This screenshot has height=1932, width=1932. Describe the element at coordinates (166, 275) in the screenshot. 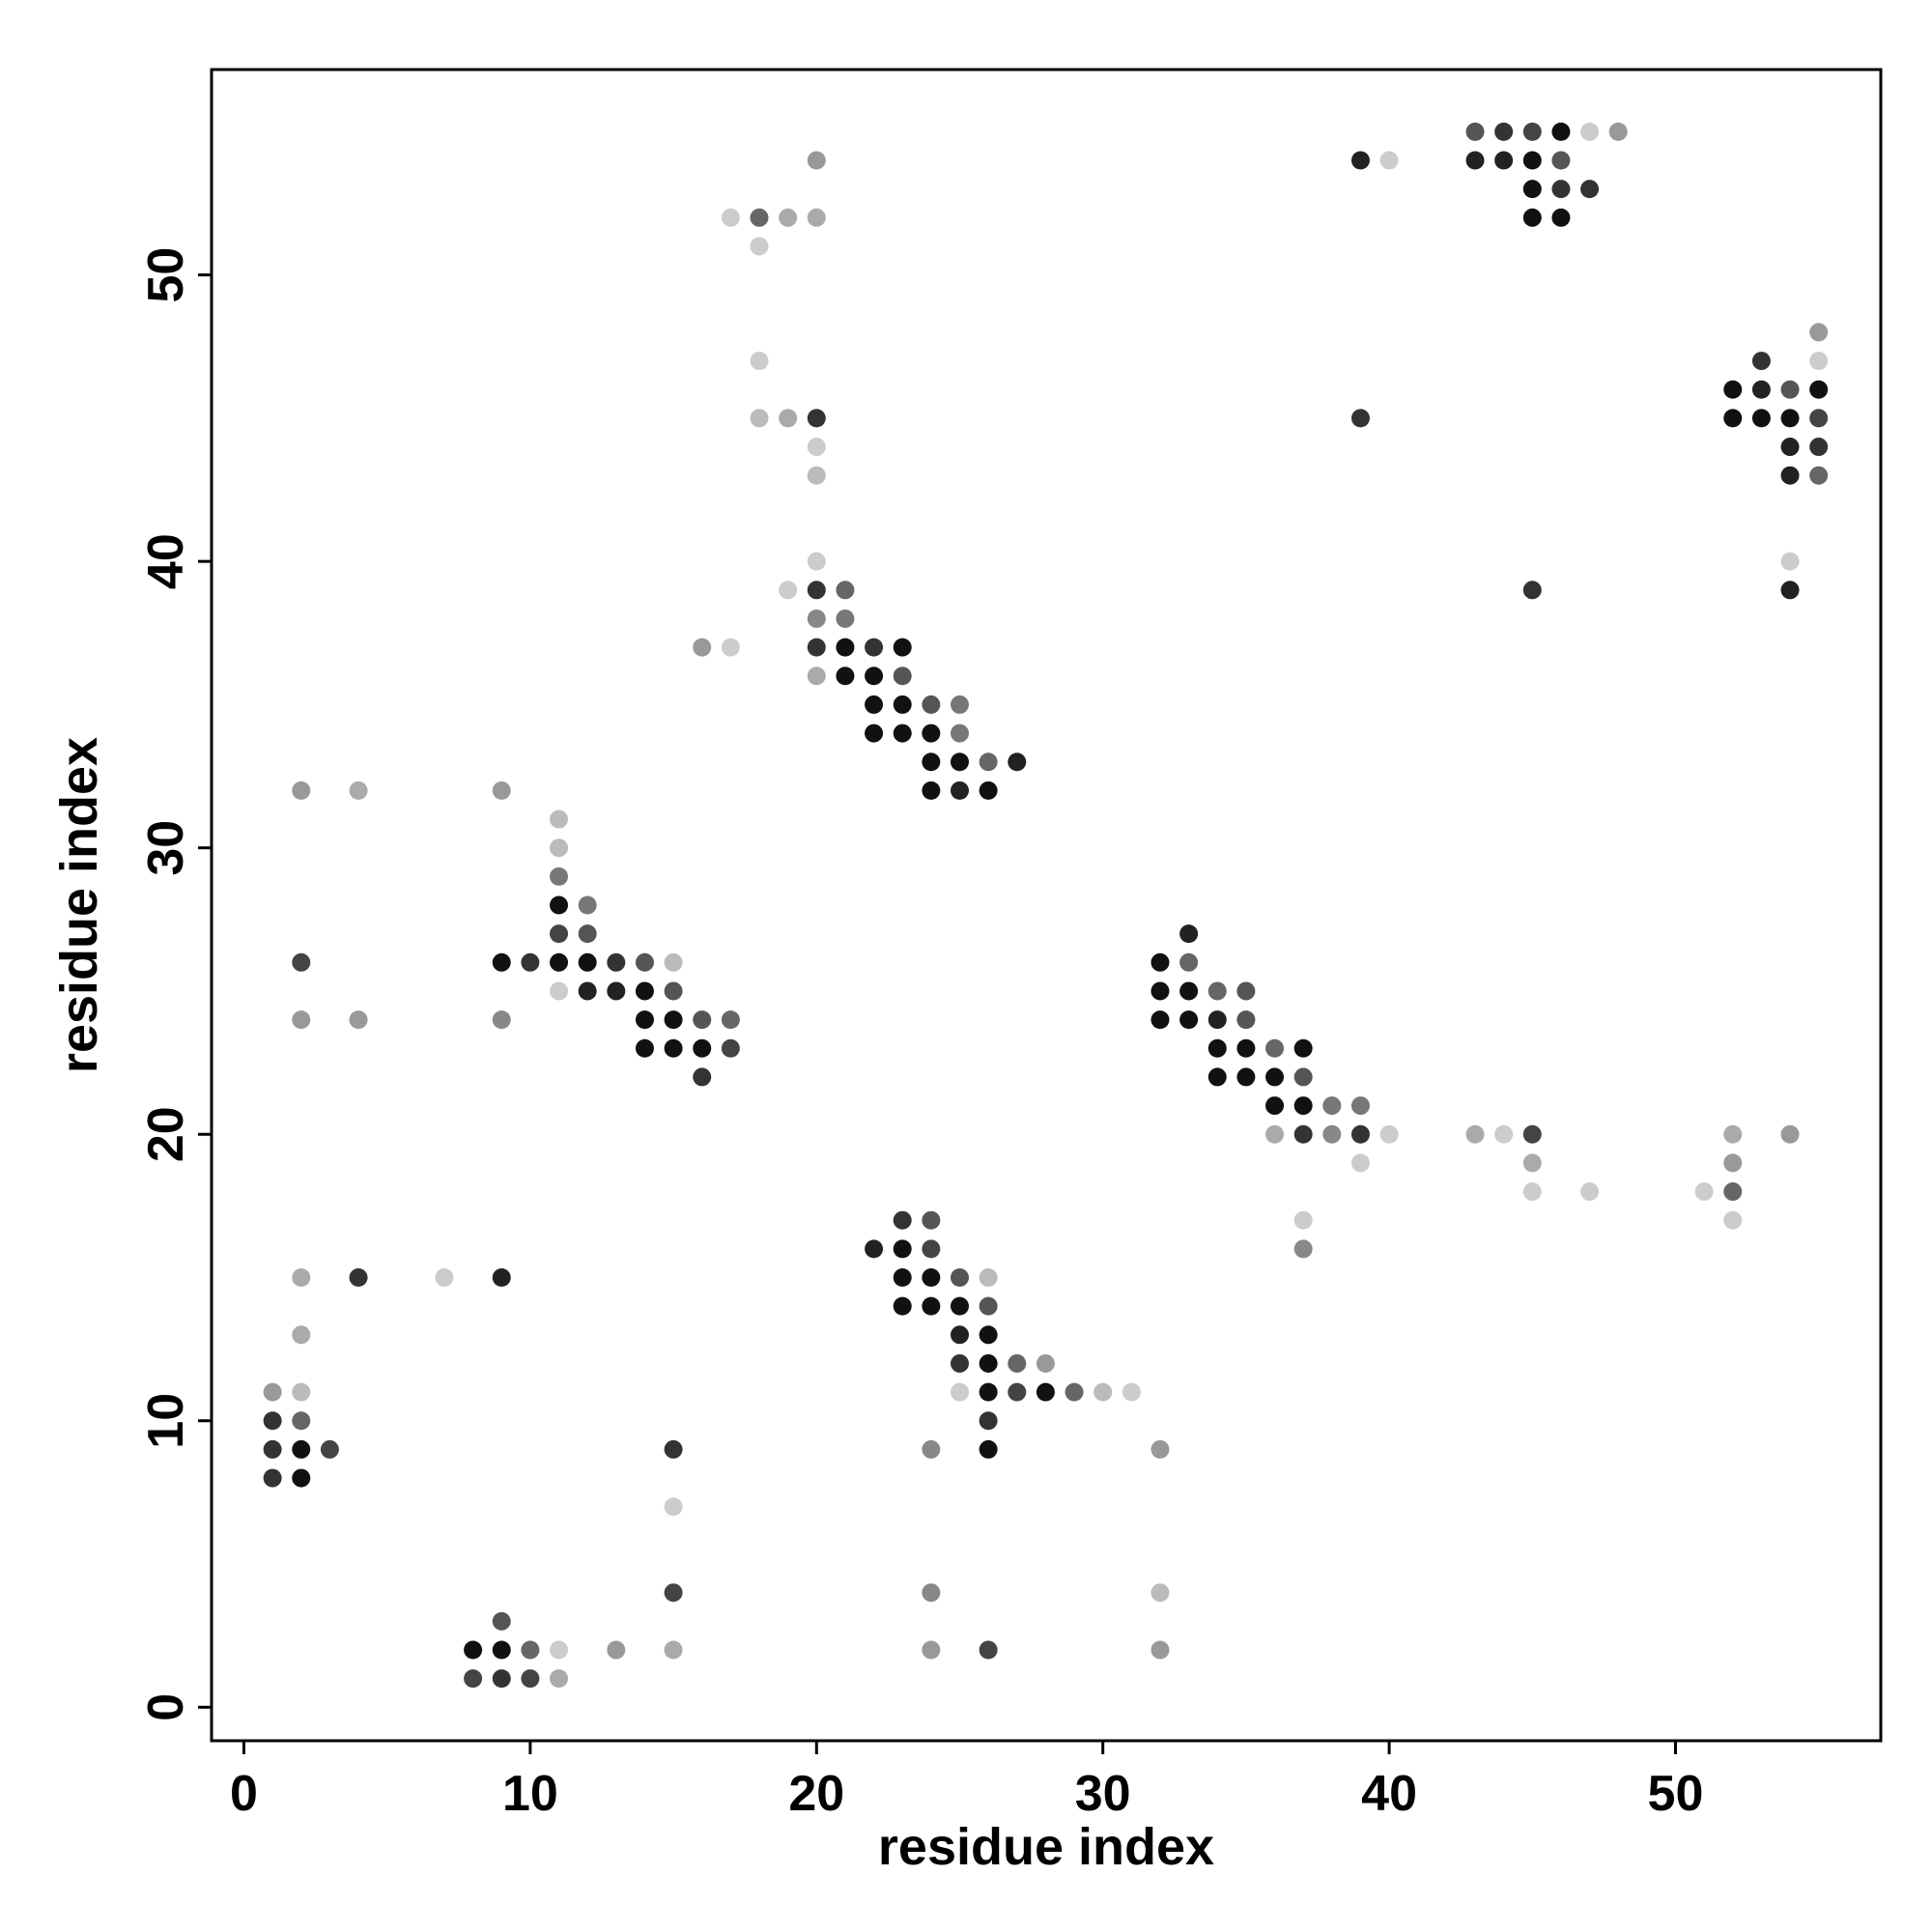

I see `y-tick-label: 50` at that location.